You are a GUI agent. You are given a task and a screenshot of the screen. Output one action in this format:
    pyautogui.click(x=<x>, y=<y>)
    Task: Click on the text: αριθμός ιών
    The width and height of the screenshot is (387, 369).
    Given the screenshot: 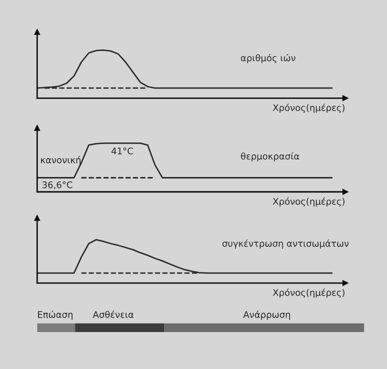 What is the action you would take?
    pyautogui.click(x=268, y=59)
    